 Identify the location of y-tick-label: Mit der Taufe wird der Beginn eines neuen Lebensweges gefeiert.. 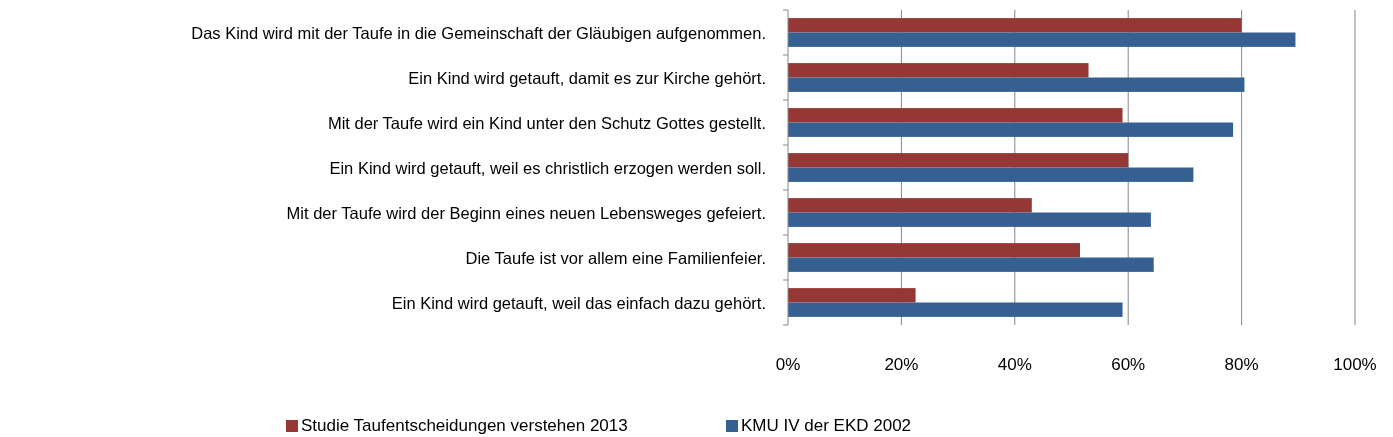
(526, 212).